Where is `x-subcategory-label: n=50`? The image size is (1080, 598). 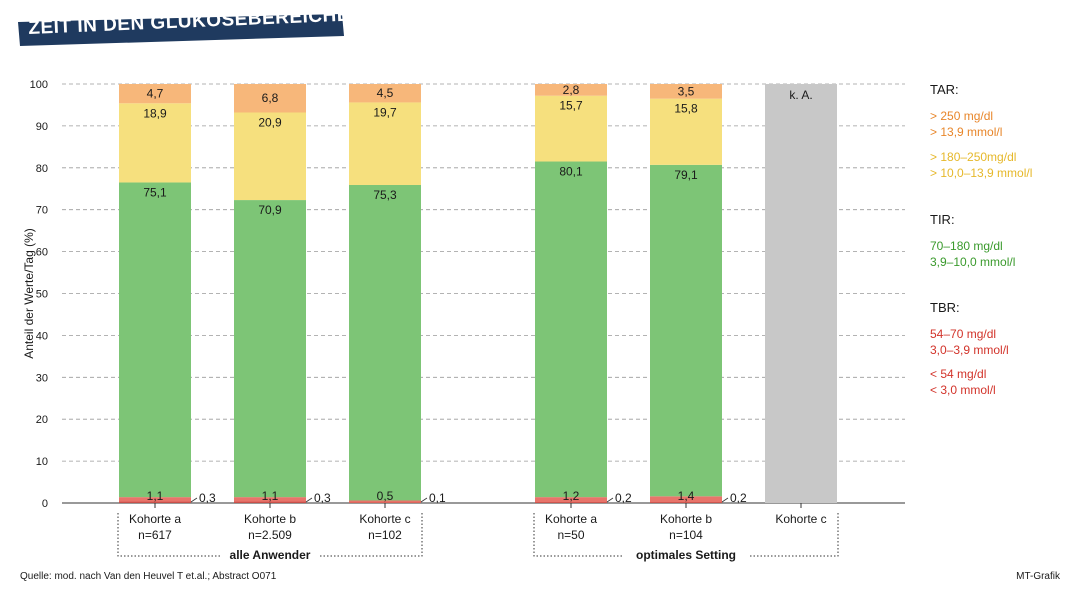
x-subcategory-label: n=50 is located at coordinates (570, 535).